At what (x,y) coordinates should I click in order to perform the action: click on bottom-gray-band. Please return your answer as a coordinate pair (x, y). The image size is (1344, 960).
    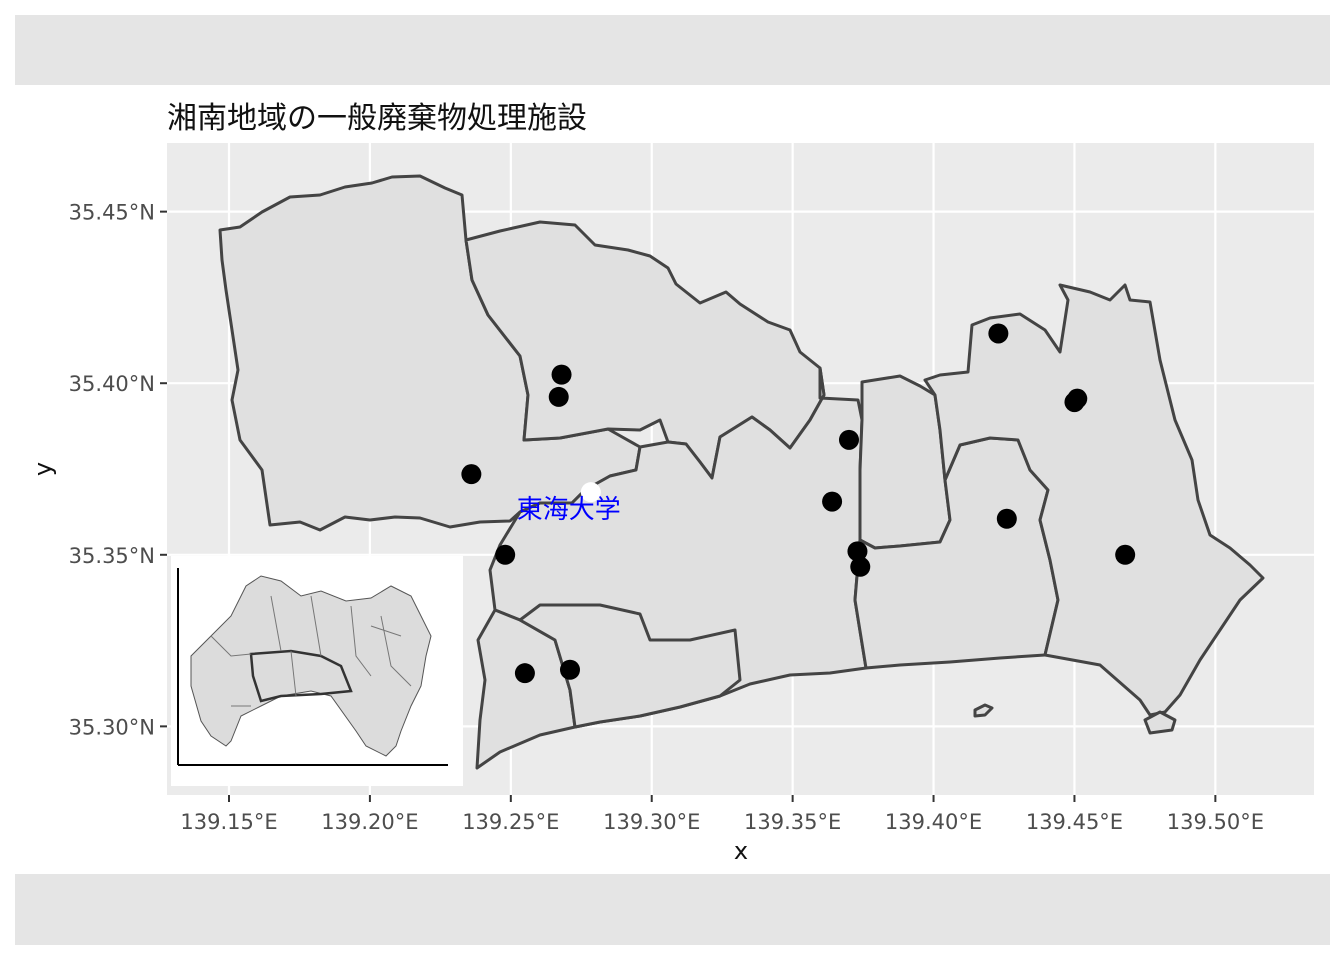
    Looking at the image, I should click on (672, 909).